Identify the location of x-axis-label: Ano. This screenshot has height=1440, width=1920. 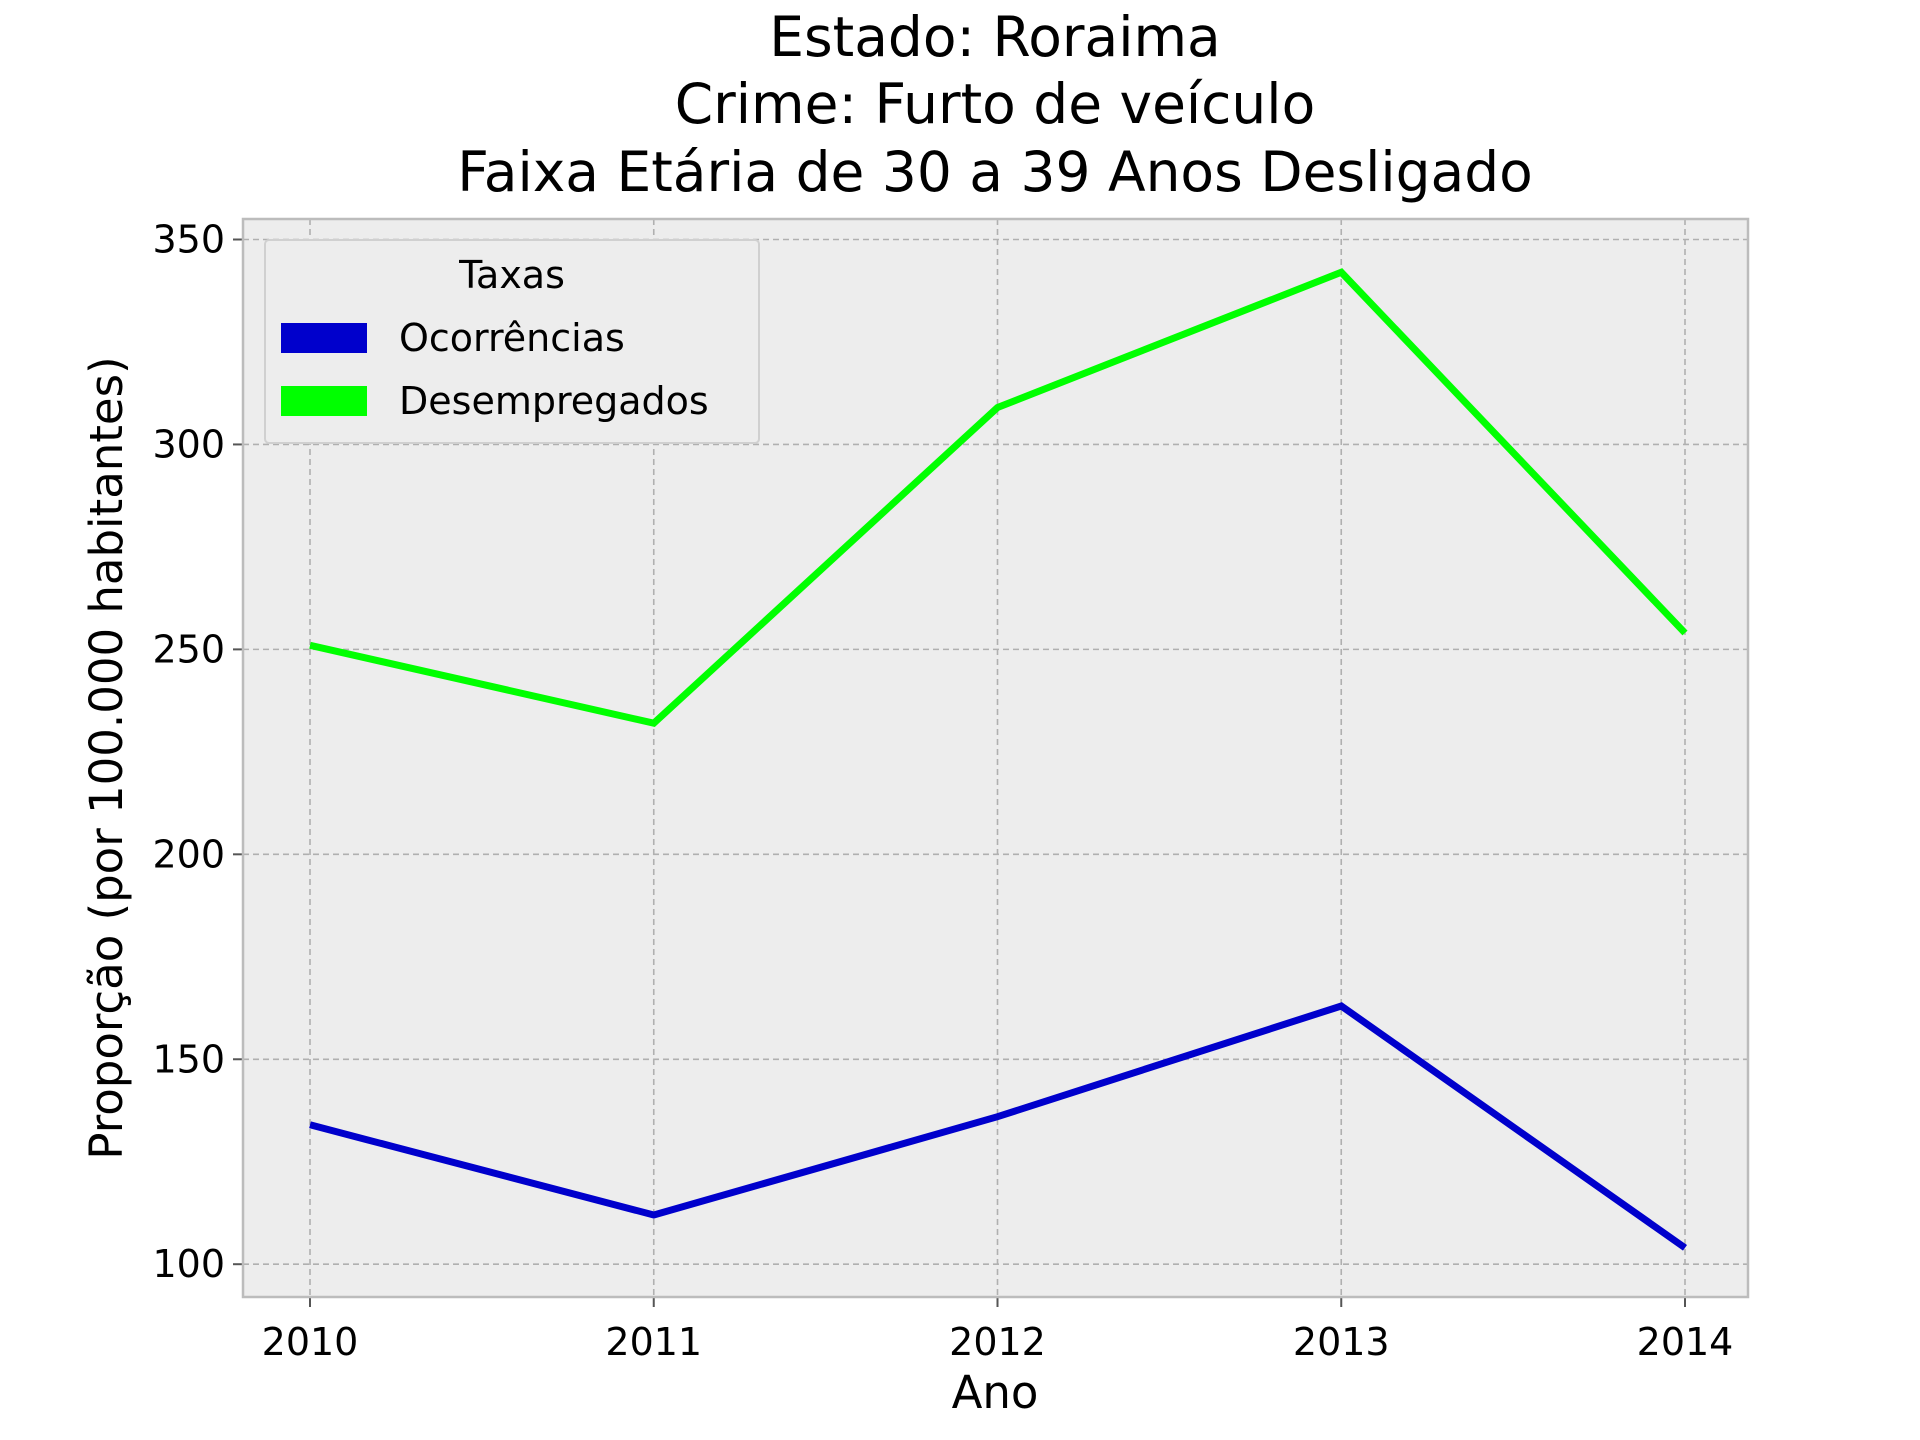
(995, 1392).